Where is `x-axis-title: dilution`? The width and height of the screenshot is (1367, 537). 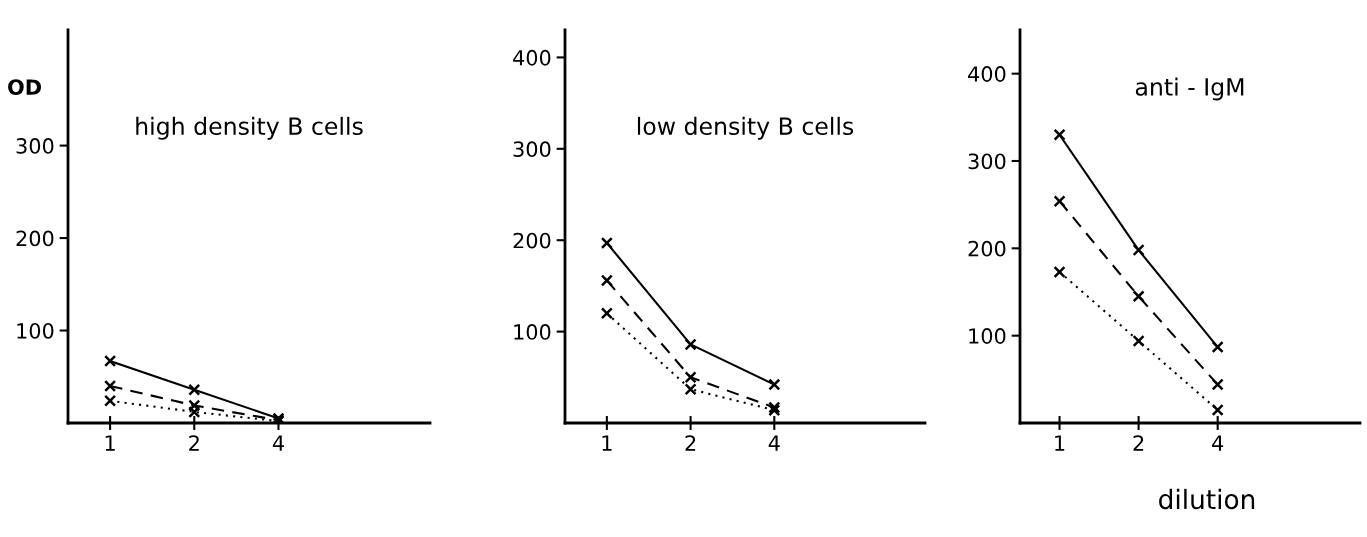
x-axis-title: dilution is located at coordinates (1207, 499).